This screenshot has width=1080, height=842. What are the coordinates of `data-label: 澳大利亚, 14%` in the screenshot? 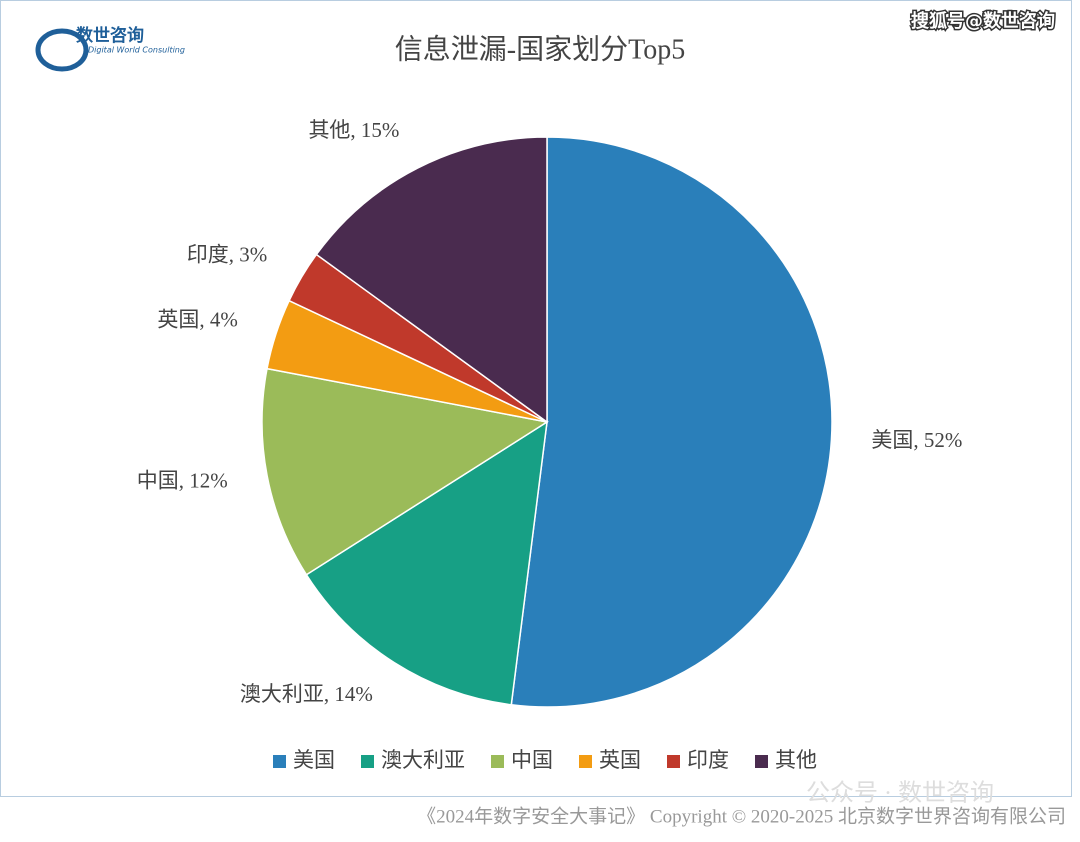 It's located at (306, 694).